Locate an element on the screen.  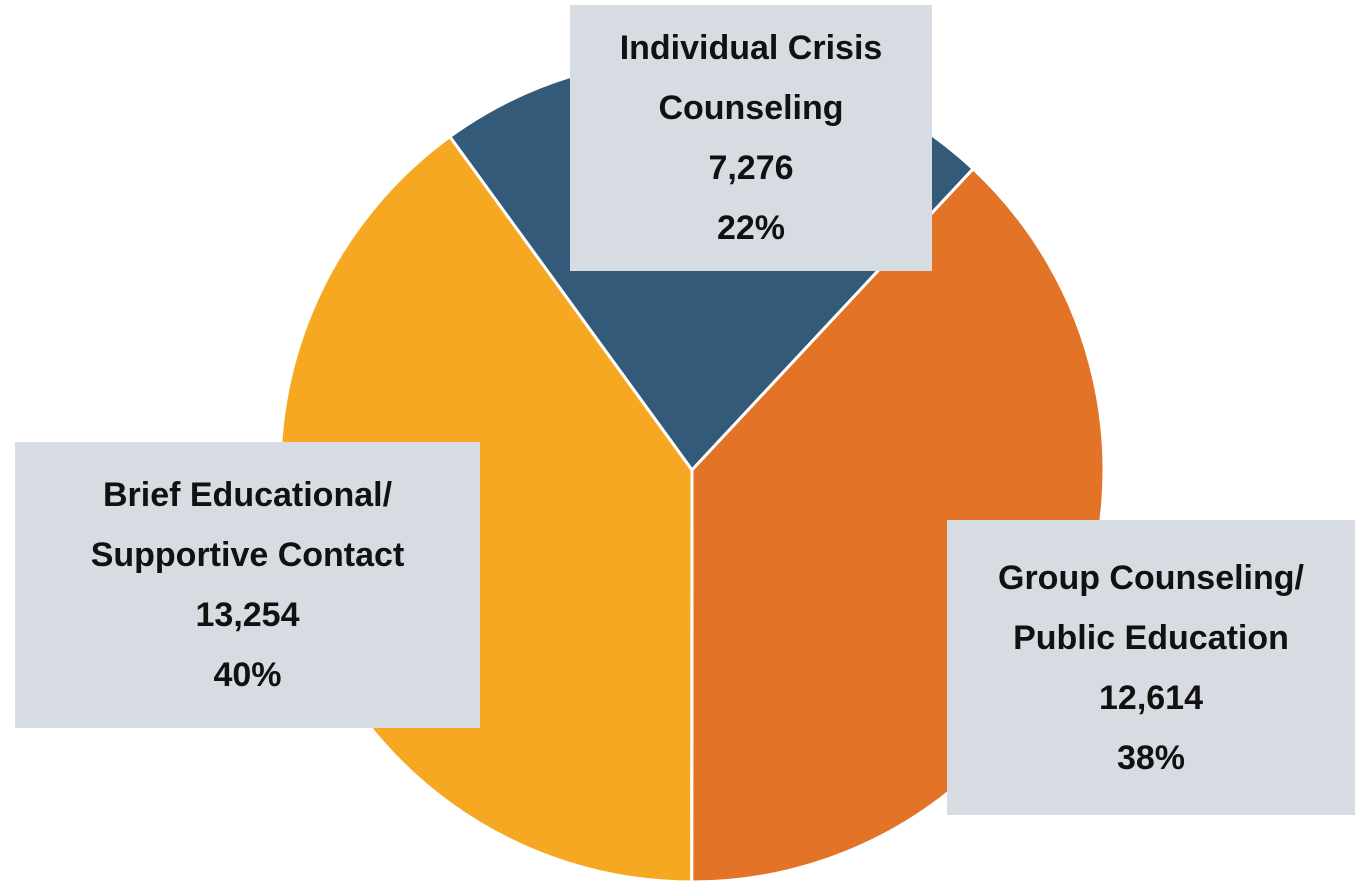
slice-value: 12,614 is located at coordinates (1151, 697).